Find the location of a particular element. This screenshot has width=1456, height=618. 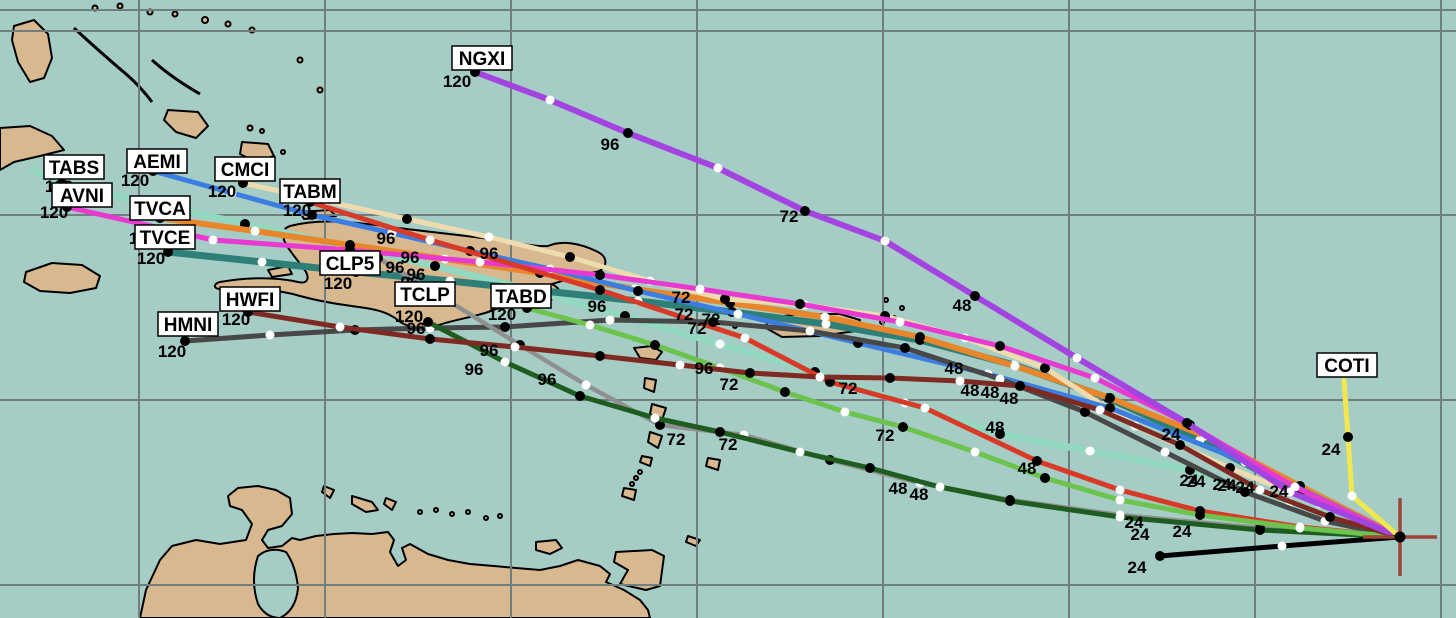

model-label-TABD: TABD is located at coordinates (521, 296).